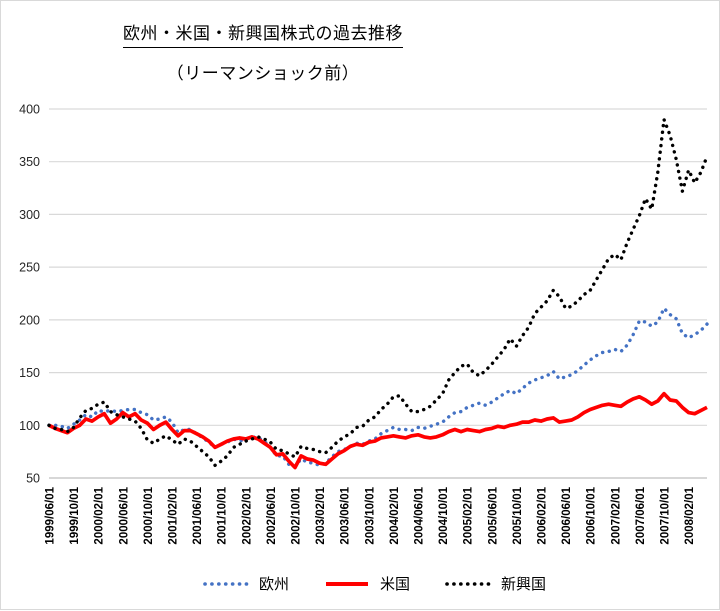 The height and width of the screenshot is (611, 720). Describe the element at coordinates (33, 479) in the screenshot. I see `svg-text: 50` at that location.